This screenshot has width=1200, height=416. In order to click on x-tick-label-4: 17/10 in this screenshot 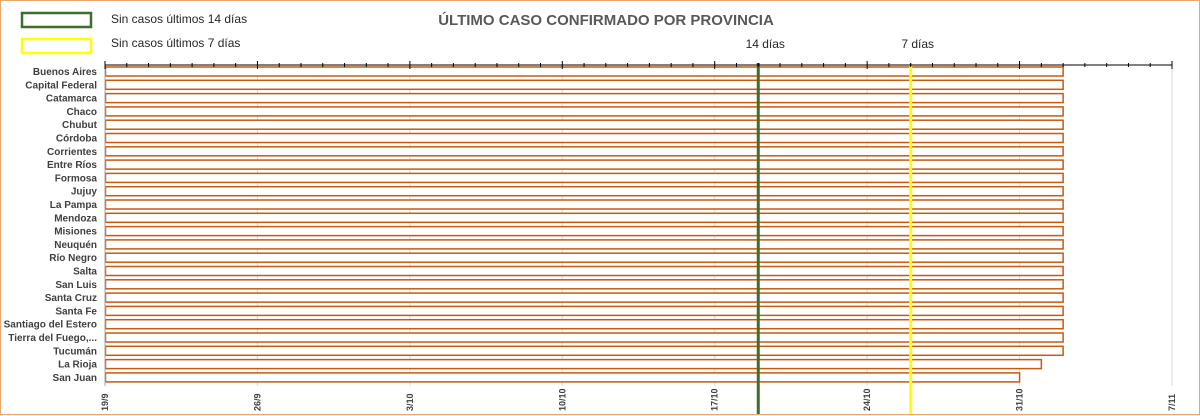, I will do `click(715, 399)`.